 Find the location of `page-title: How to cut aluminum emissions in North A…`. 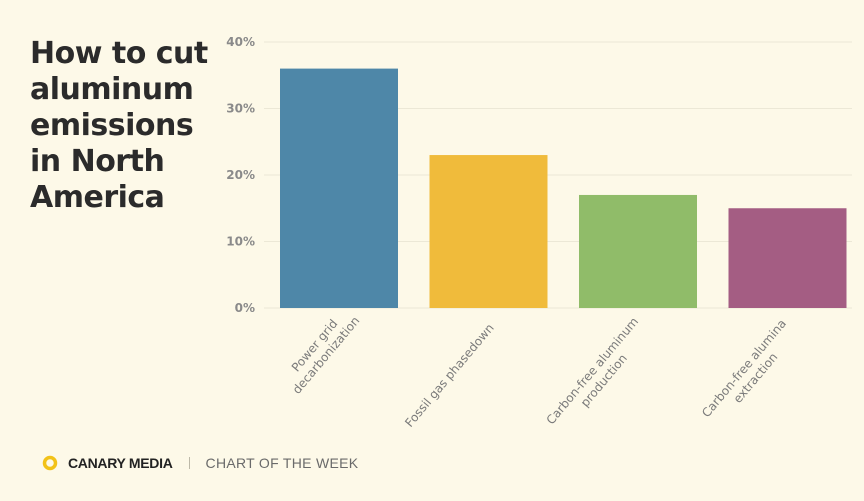

page-title: How to cut aluminum emissions in North A… is located at coordinates (119, 125).